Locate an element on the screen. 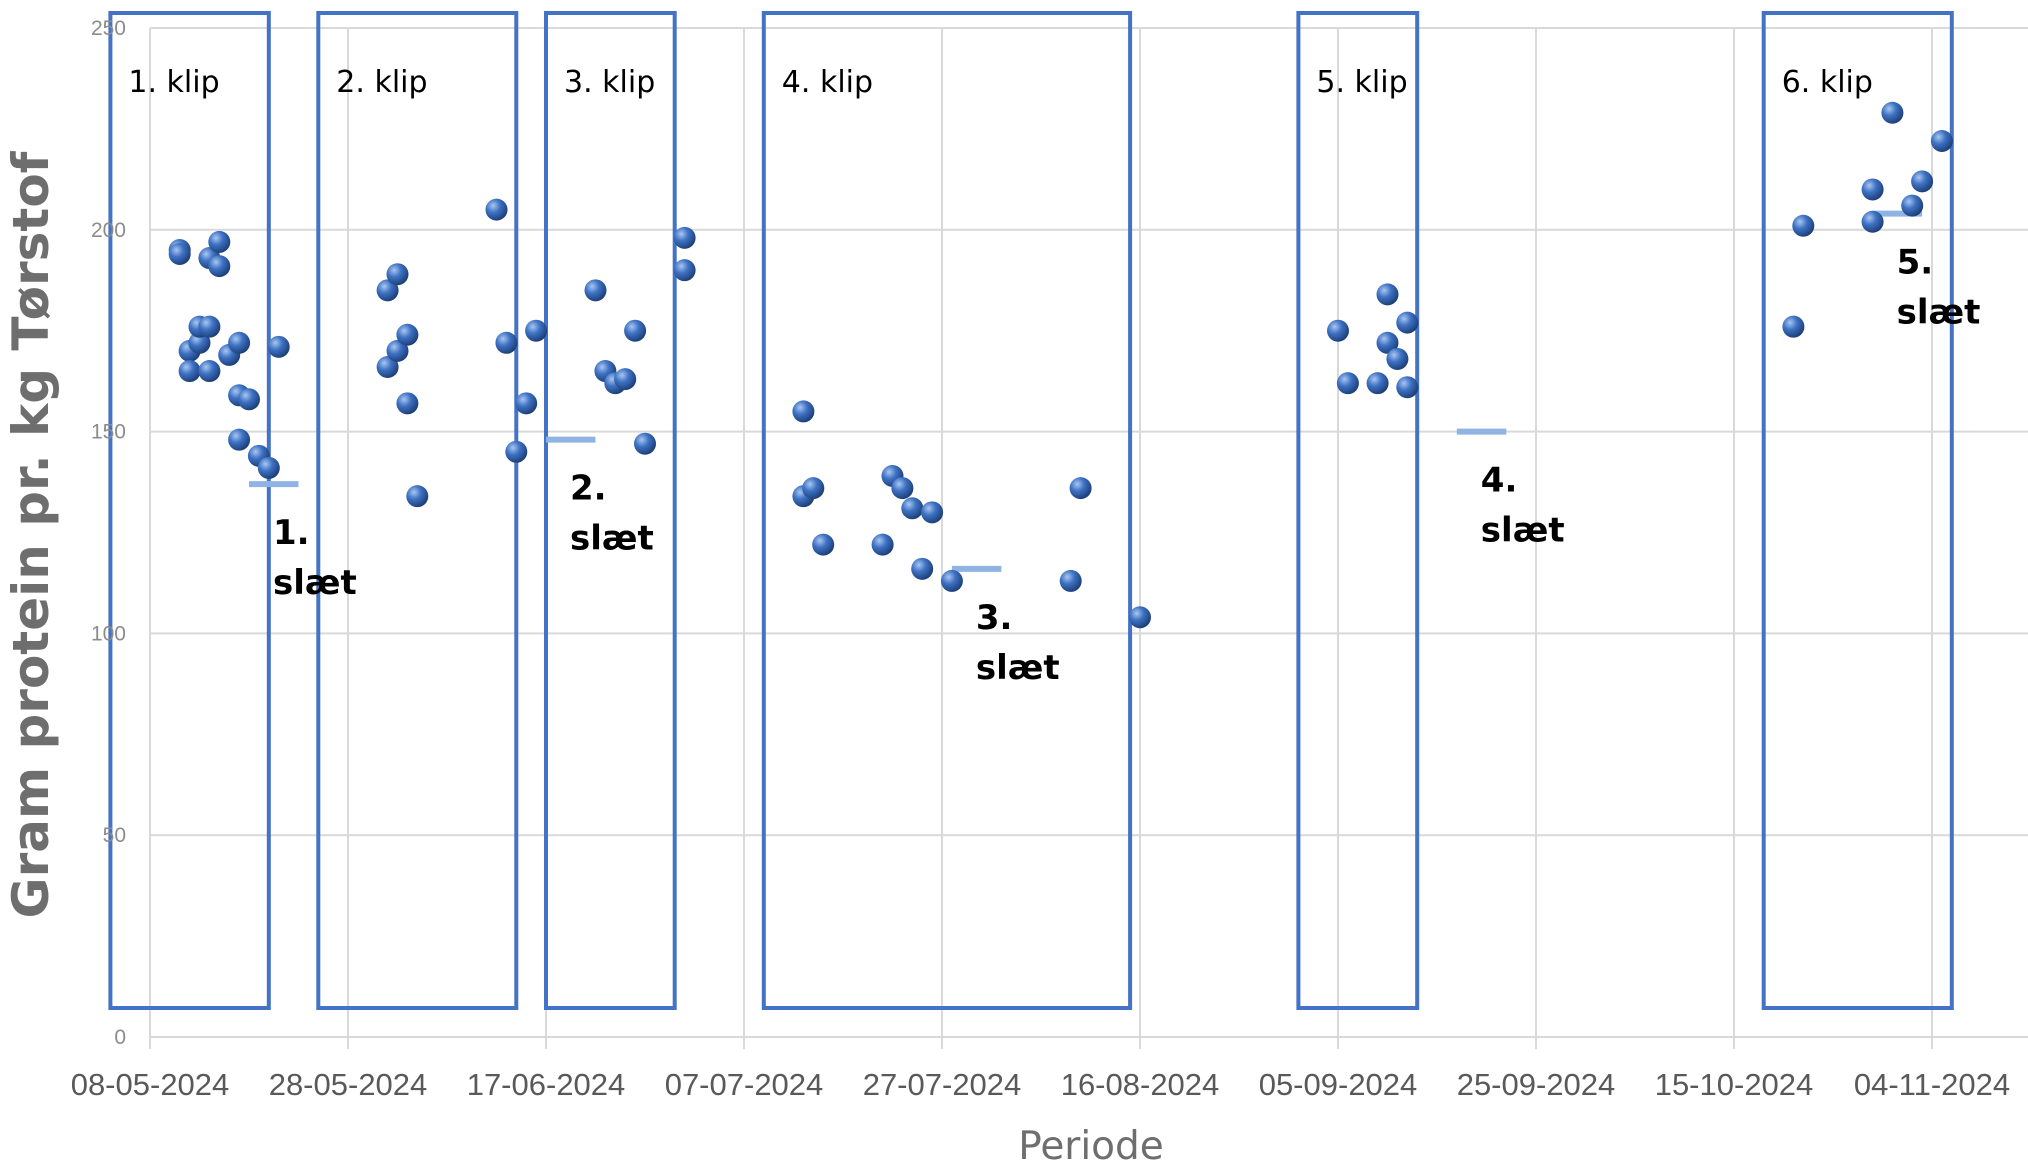 The image size is (2028, 1167). x-tick-label: 25-09-2024 is located at coordinates (1536, 1084).